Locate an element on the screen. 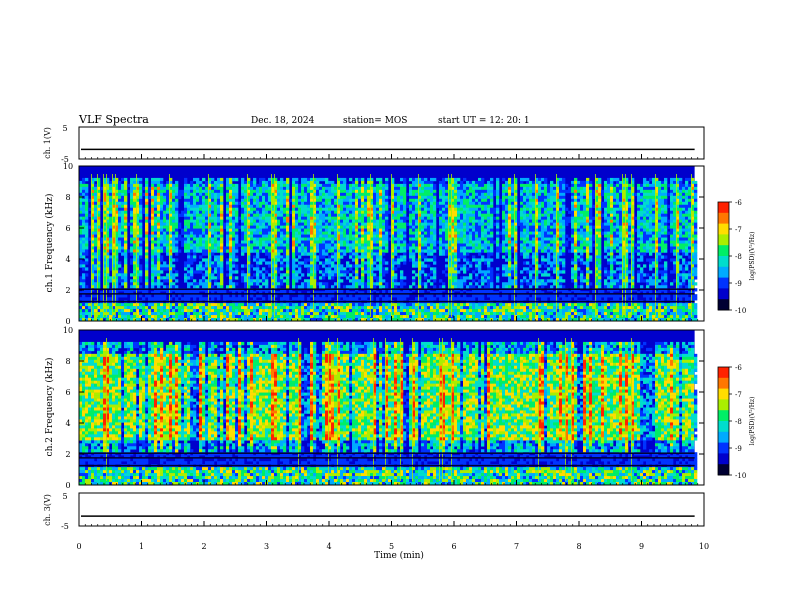 The image size is (792, 612). ch3-waveform-ylabel: ch. 3(V) is located at coordinates (47, 510).